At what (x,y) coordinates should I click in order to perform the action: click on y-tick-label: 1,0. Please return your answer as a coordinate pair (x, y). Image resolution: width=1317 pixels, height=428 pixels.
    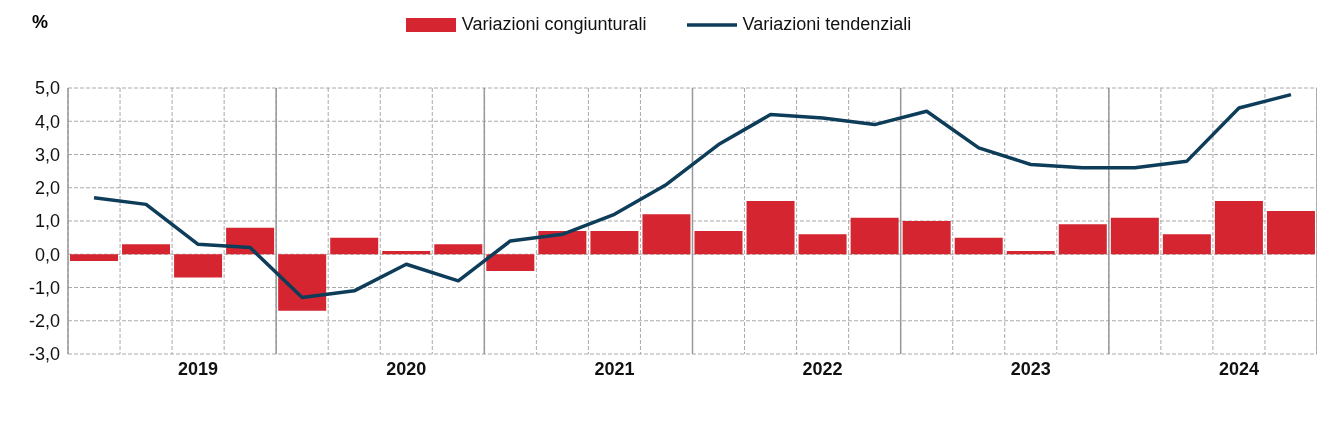
    Looking at the image, I should click on (47, 221).